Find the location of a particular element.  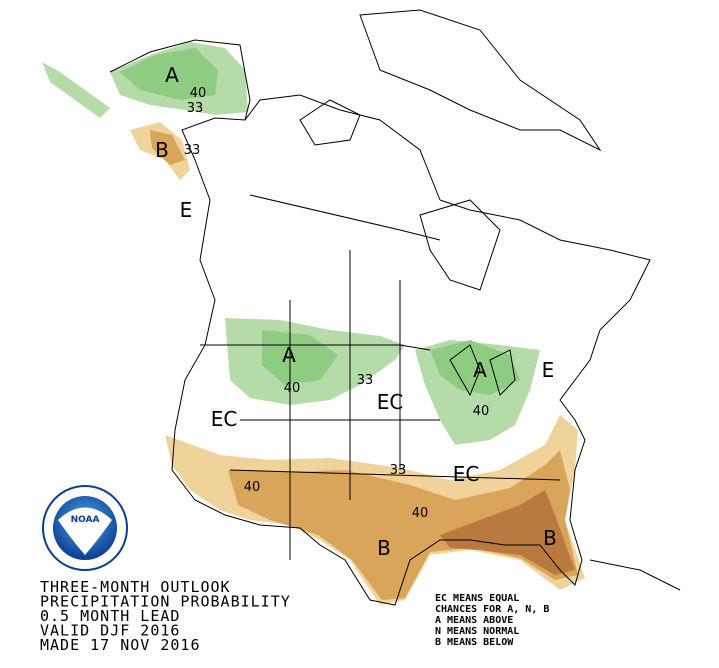

title-line: 0.5 MONTH LEAD is located at coordinates (110, 616).